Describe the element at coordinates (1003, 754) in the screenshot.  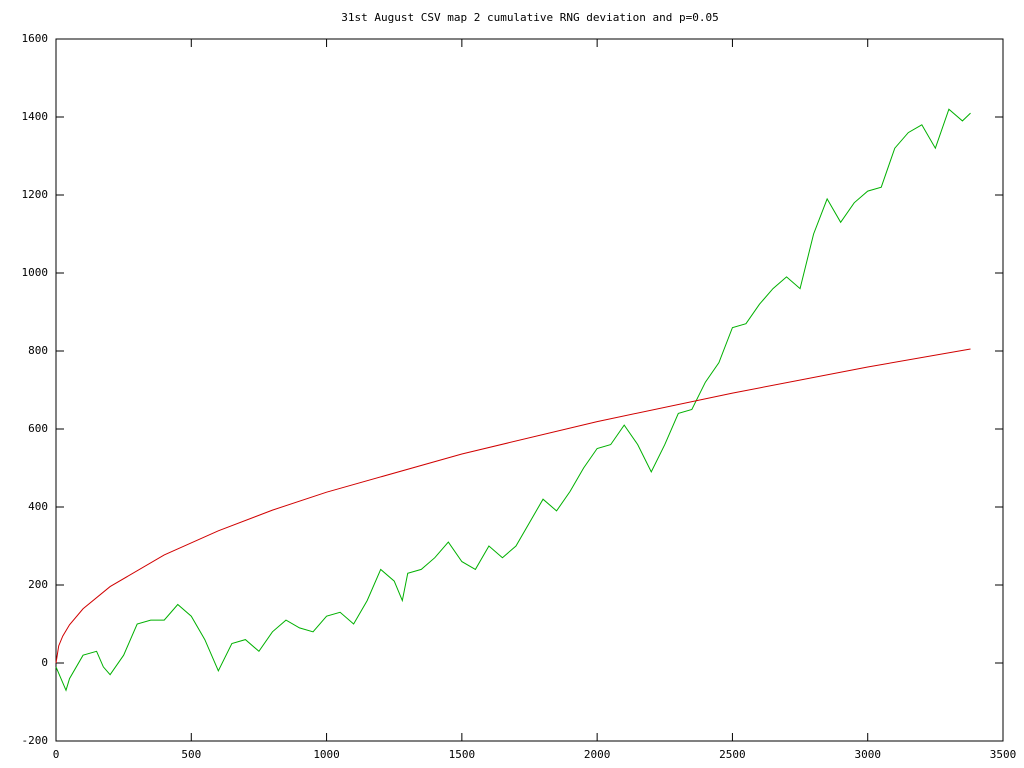
I see `x-tick-label: 3500` at that location.